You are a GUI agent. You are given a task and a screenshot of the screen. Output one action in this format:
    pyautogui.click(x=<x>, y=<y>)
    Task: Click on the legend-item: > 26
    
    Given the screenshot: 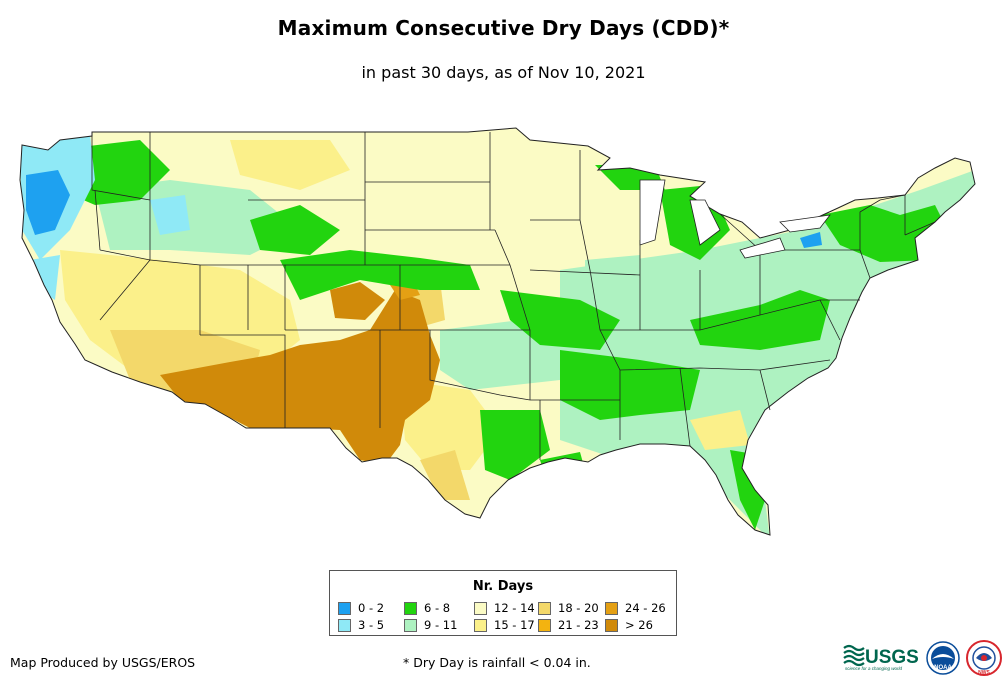 What is the action you would take?
    pyautogui.click(x=629, y=625)
    